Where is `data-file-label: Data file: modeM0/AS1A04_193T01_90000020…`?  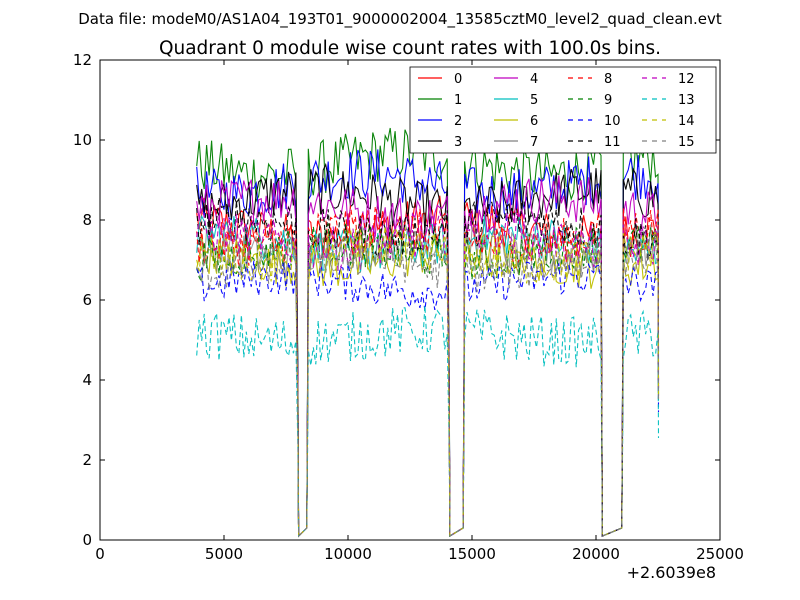
data-file-label: Data file: modeM0/AS1A04_193T01_90000020… is located at coordinates (400, 19).